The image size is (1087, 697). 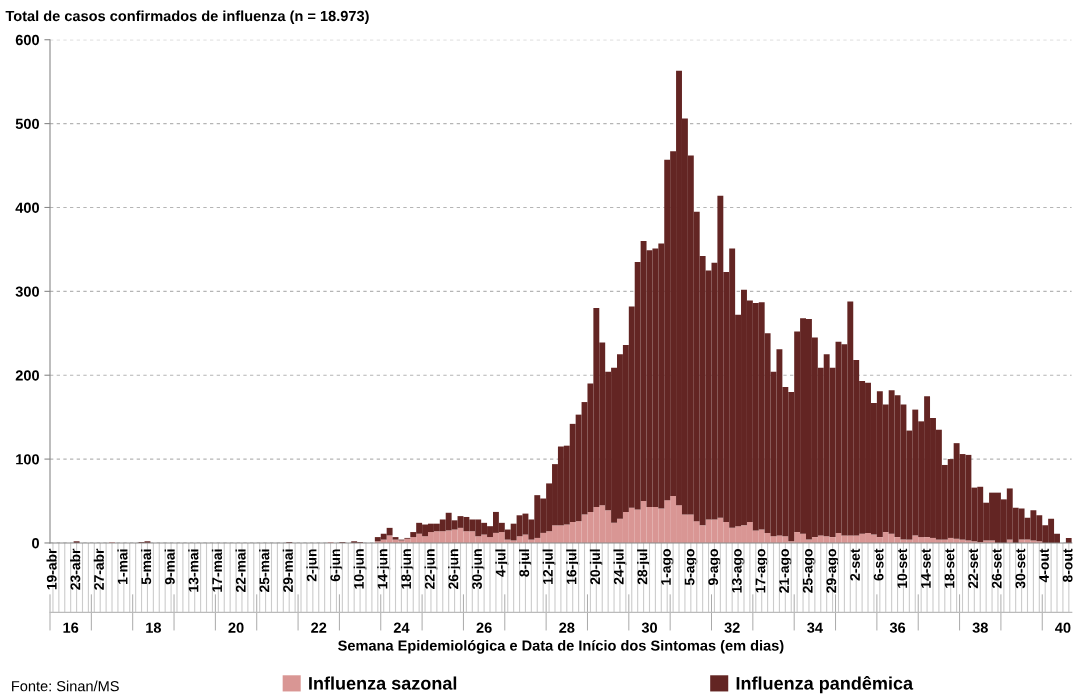 I want to click on x-tick-label: 12-jul, so click(x=549, y=566).